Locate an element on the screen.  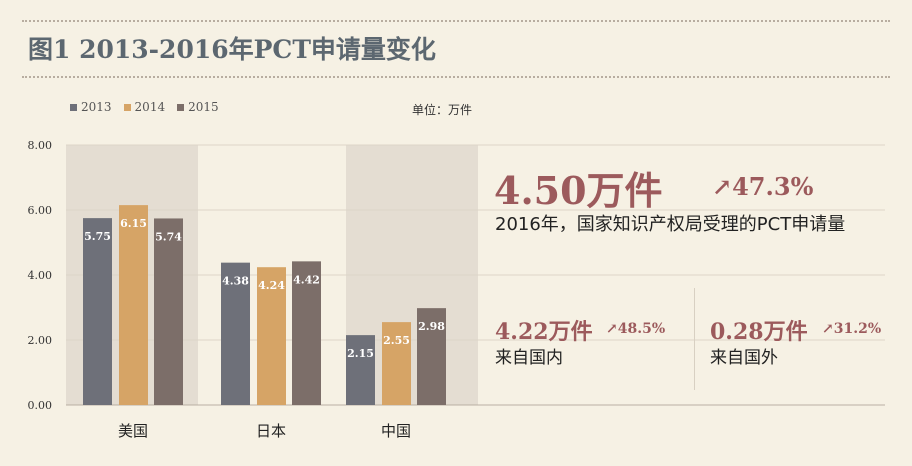
legend: 2013 2014 2015 is located at coordinates (144, 107).